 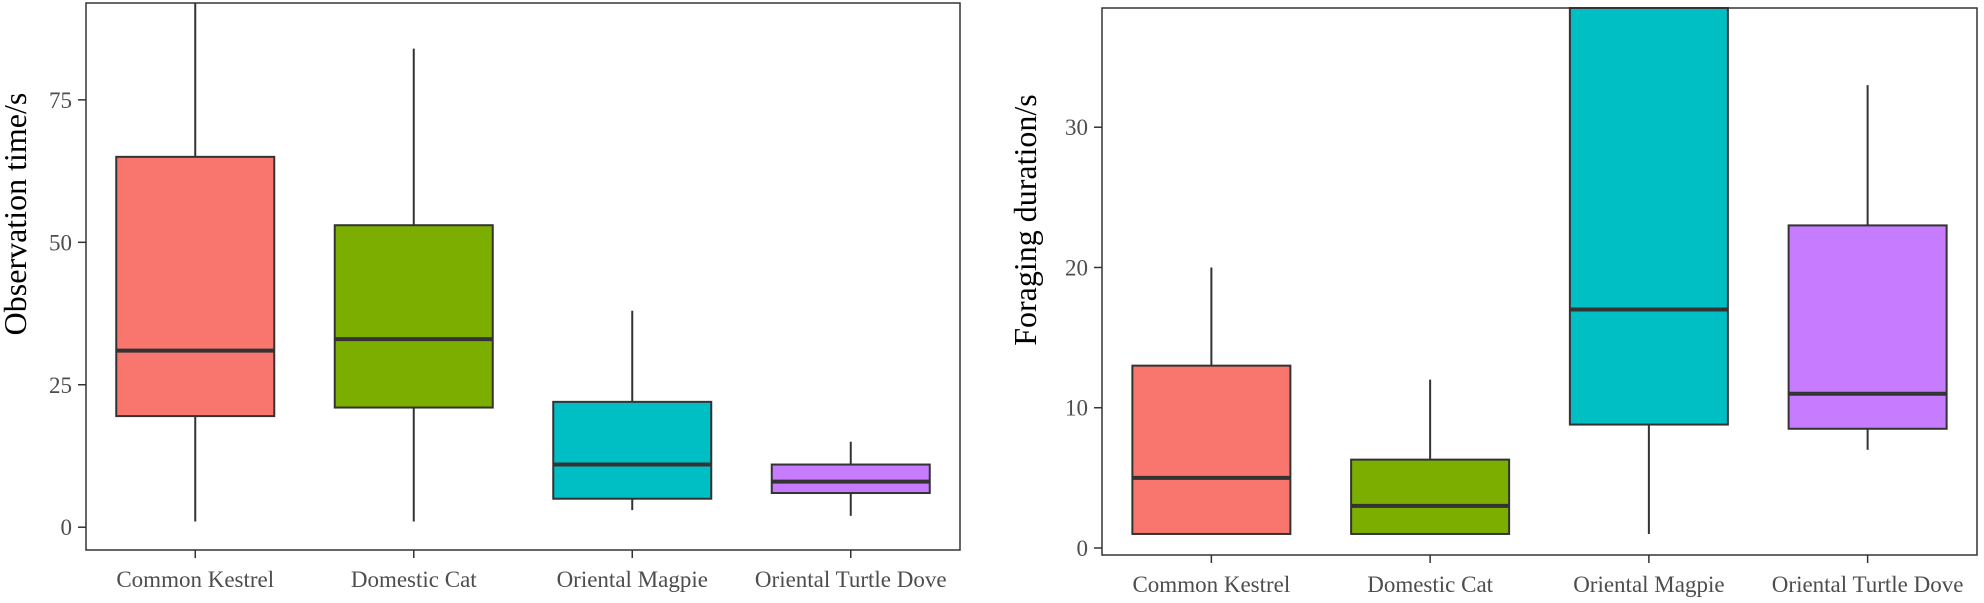 What do you see at coordinates (1076, 408) in the screenshot?
I see `y-tick-label: 10` at bounding box center [1076, 408].